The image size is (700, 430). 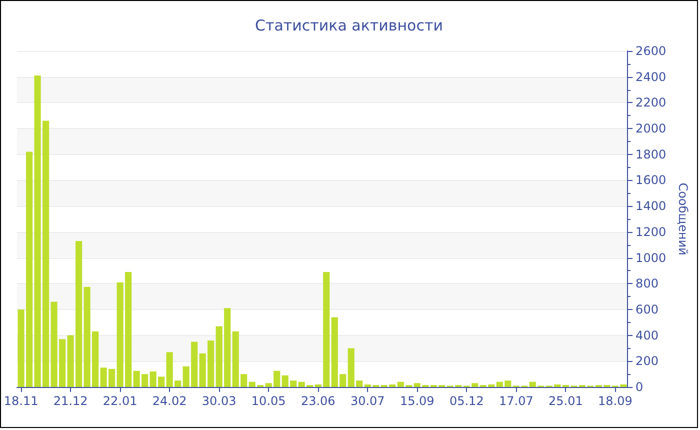 What do you see at coordinates (651, 154) in the screenshot?
I see `y-tick-label: 1800` at bounding box center [651, 154].